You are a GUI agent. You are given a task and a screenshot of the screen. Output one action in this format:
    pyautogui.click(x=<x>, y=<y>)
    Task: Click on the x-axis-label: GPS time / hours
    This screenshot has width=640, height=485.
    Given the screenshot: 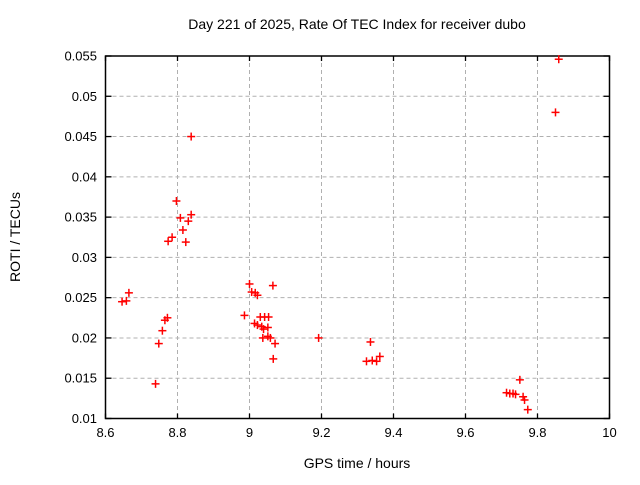 What is the action you would take?
    pyautogui.click(x=357, y=463)
    